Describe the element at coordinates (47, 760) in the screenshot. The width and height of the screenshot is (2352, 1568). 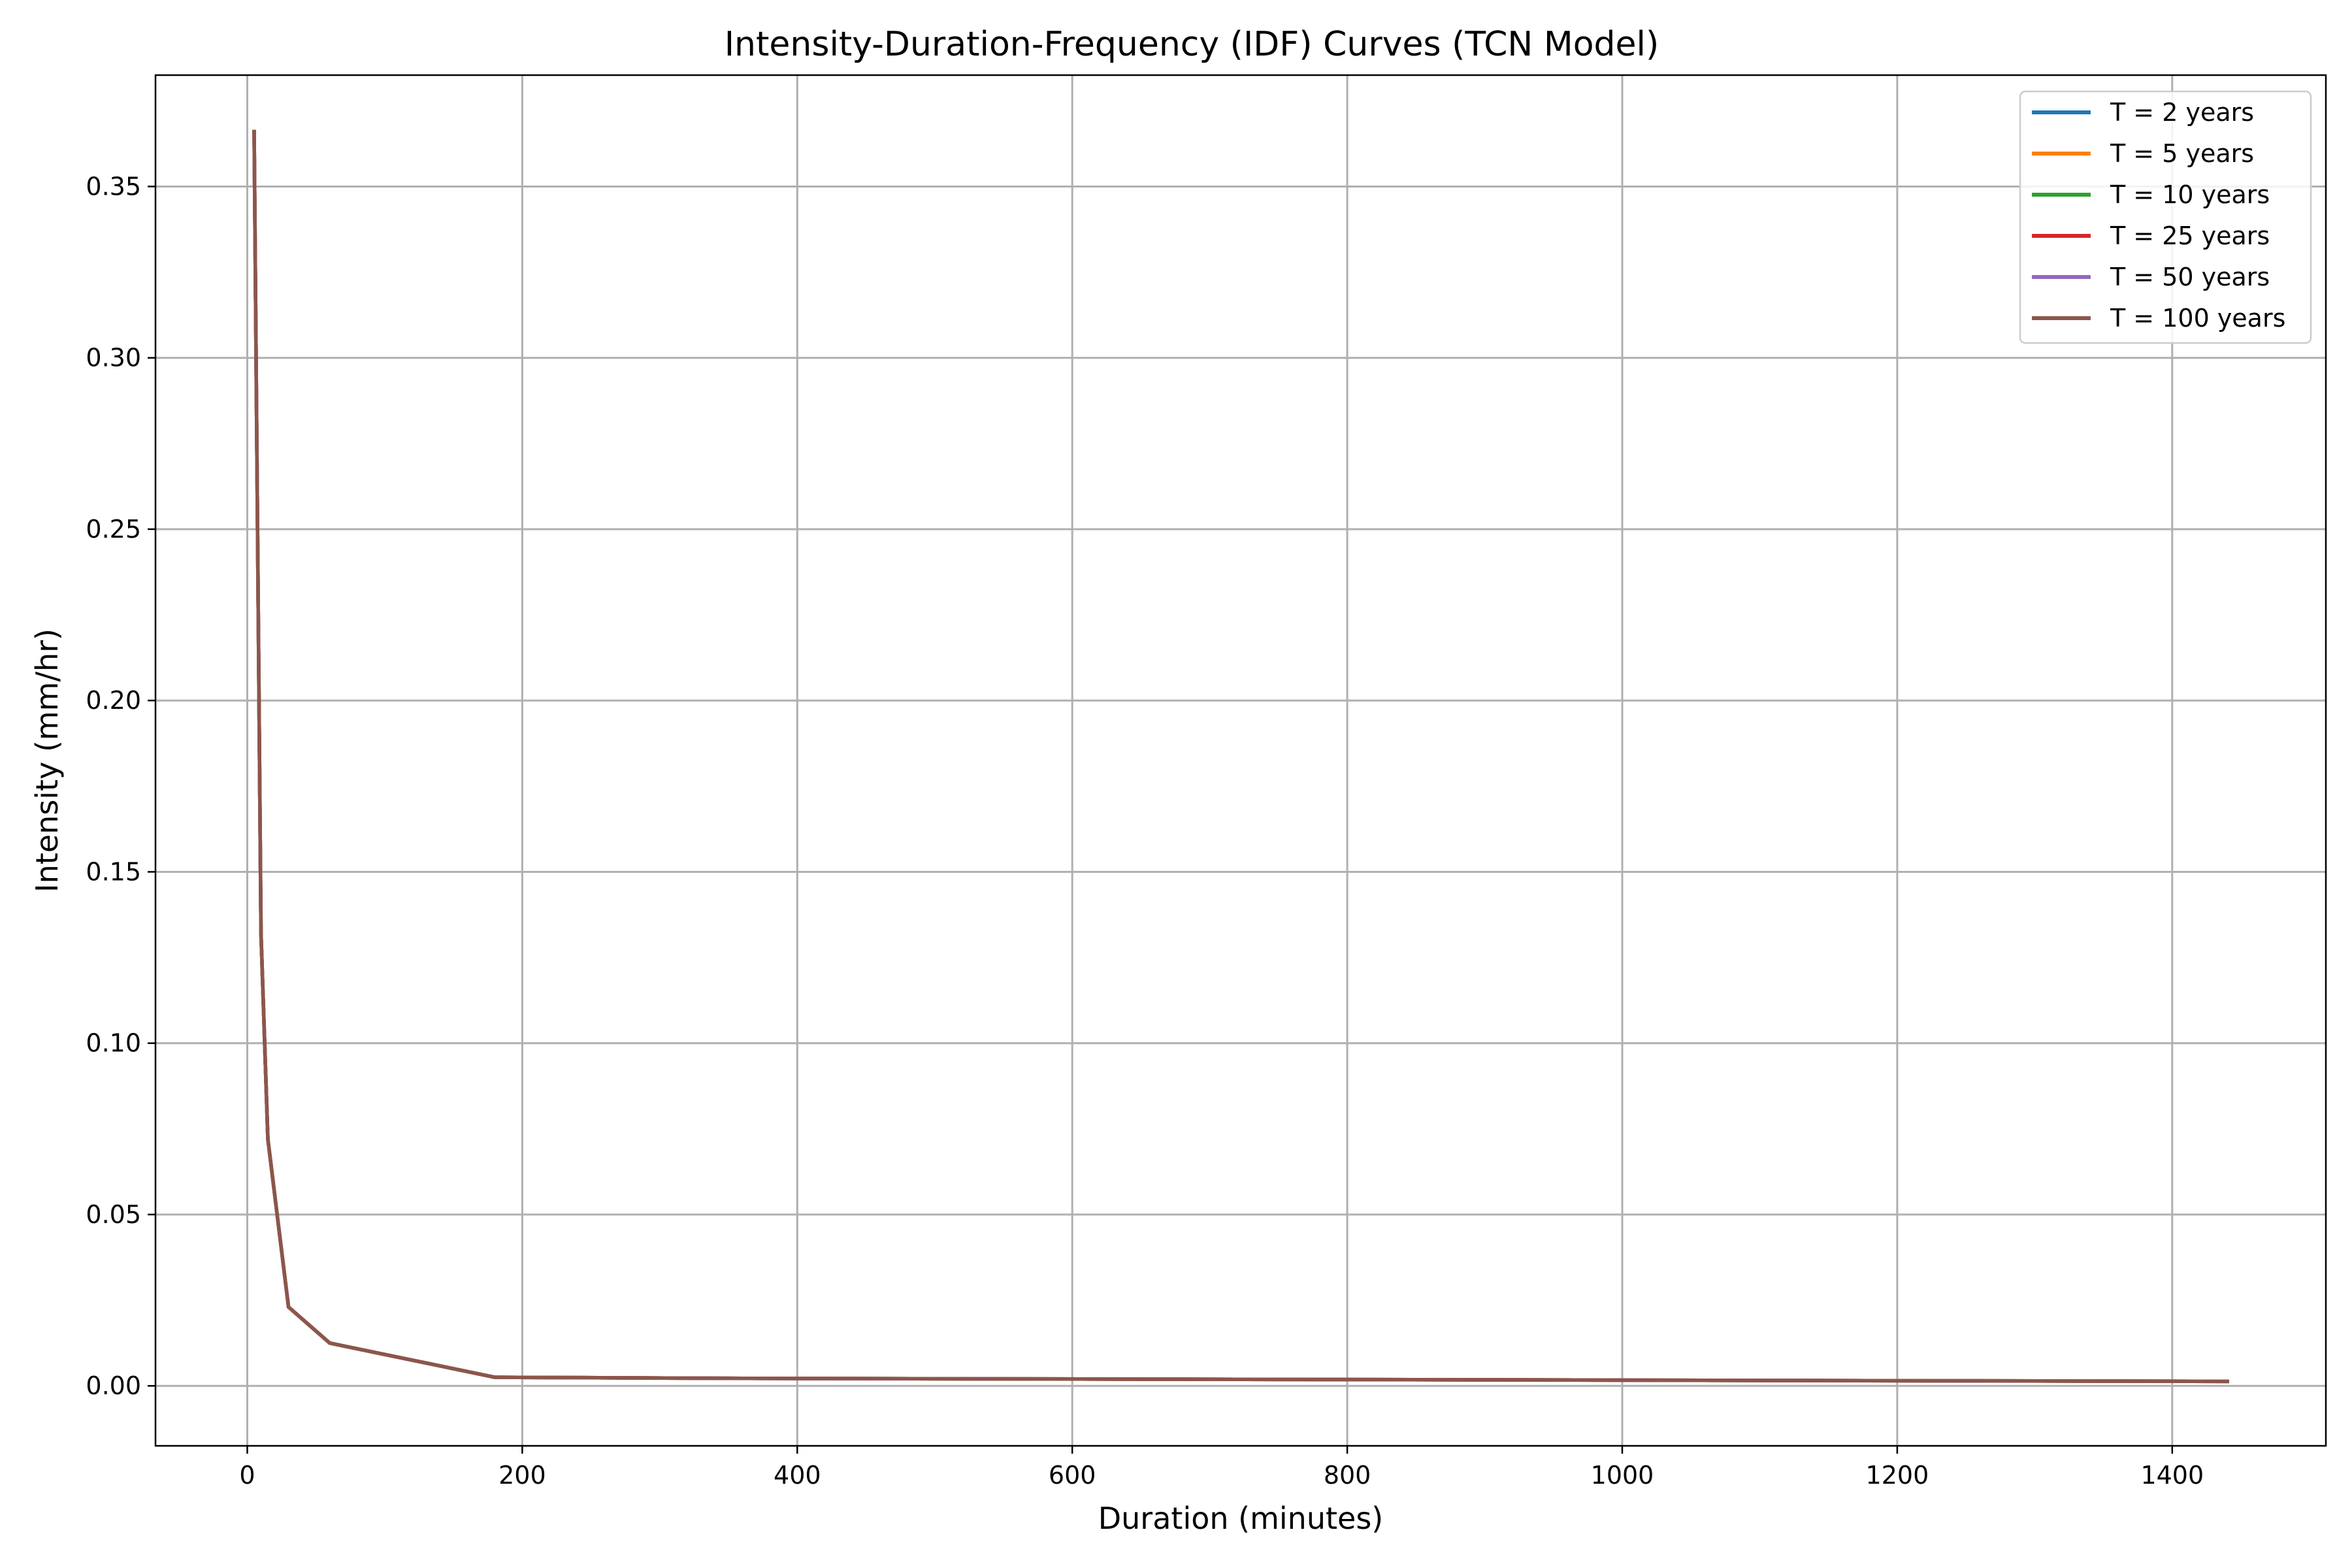
I see `y-axis-label: Intensity (mm/hr)` at that location.